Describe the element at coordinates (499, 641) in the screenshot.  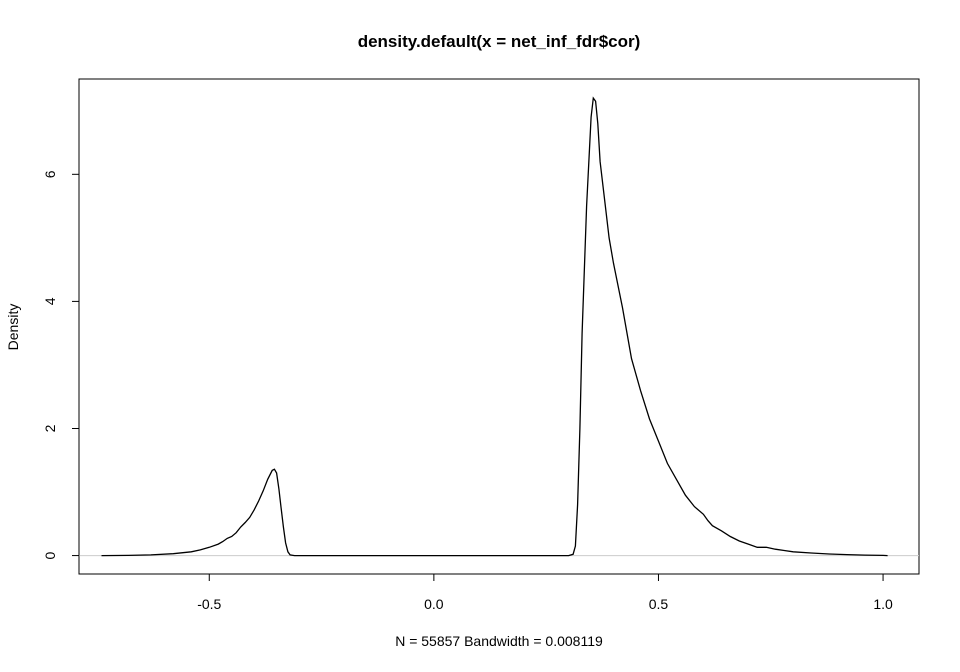
I see `x-axis-label: N = 55857 Bandwidth = 0.008119` at that location.